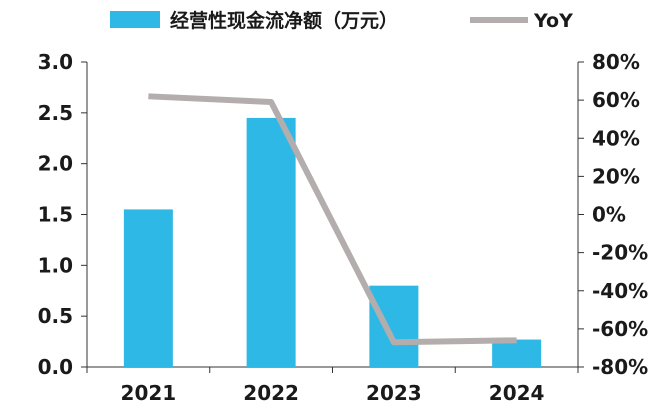 This screenshot has height=411, width=655. Describe the element at coordinates (517, 393) in the screenshot. I see `x-tick-label: 2024` at that location.